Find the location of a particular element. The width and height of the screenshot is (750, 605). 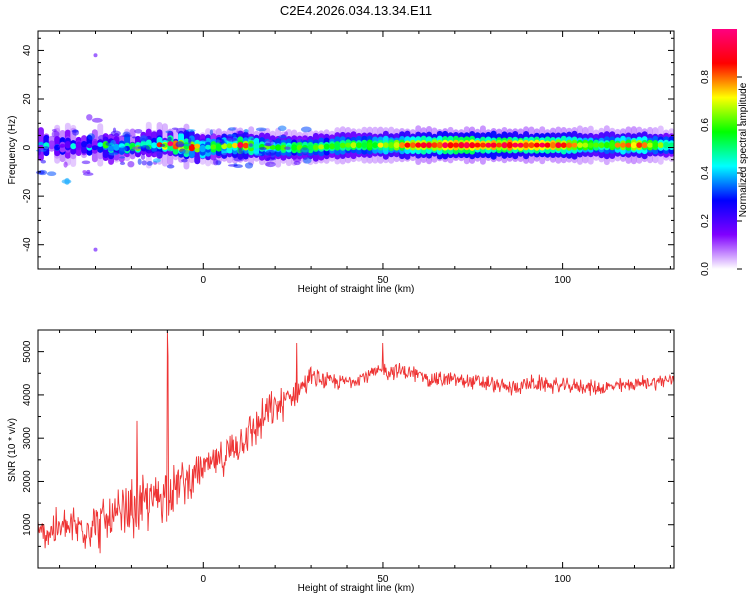

colorbar-gradient is located at coordinates (724, 149).